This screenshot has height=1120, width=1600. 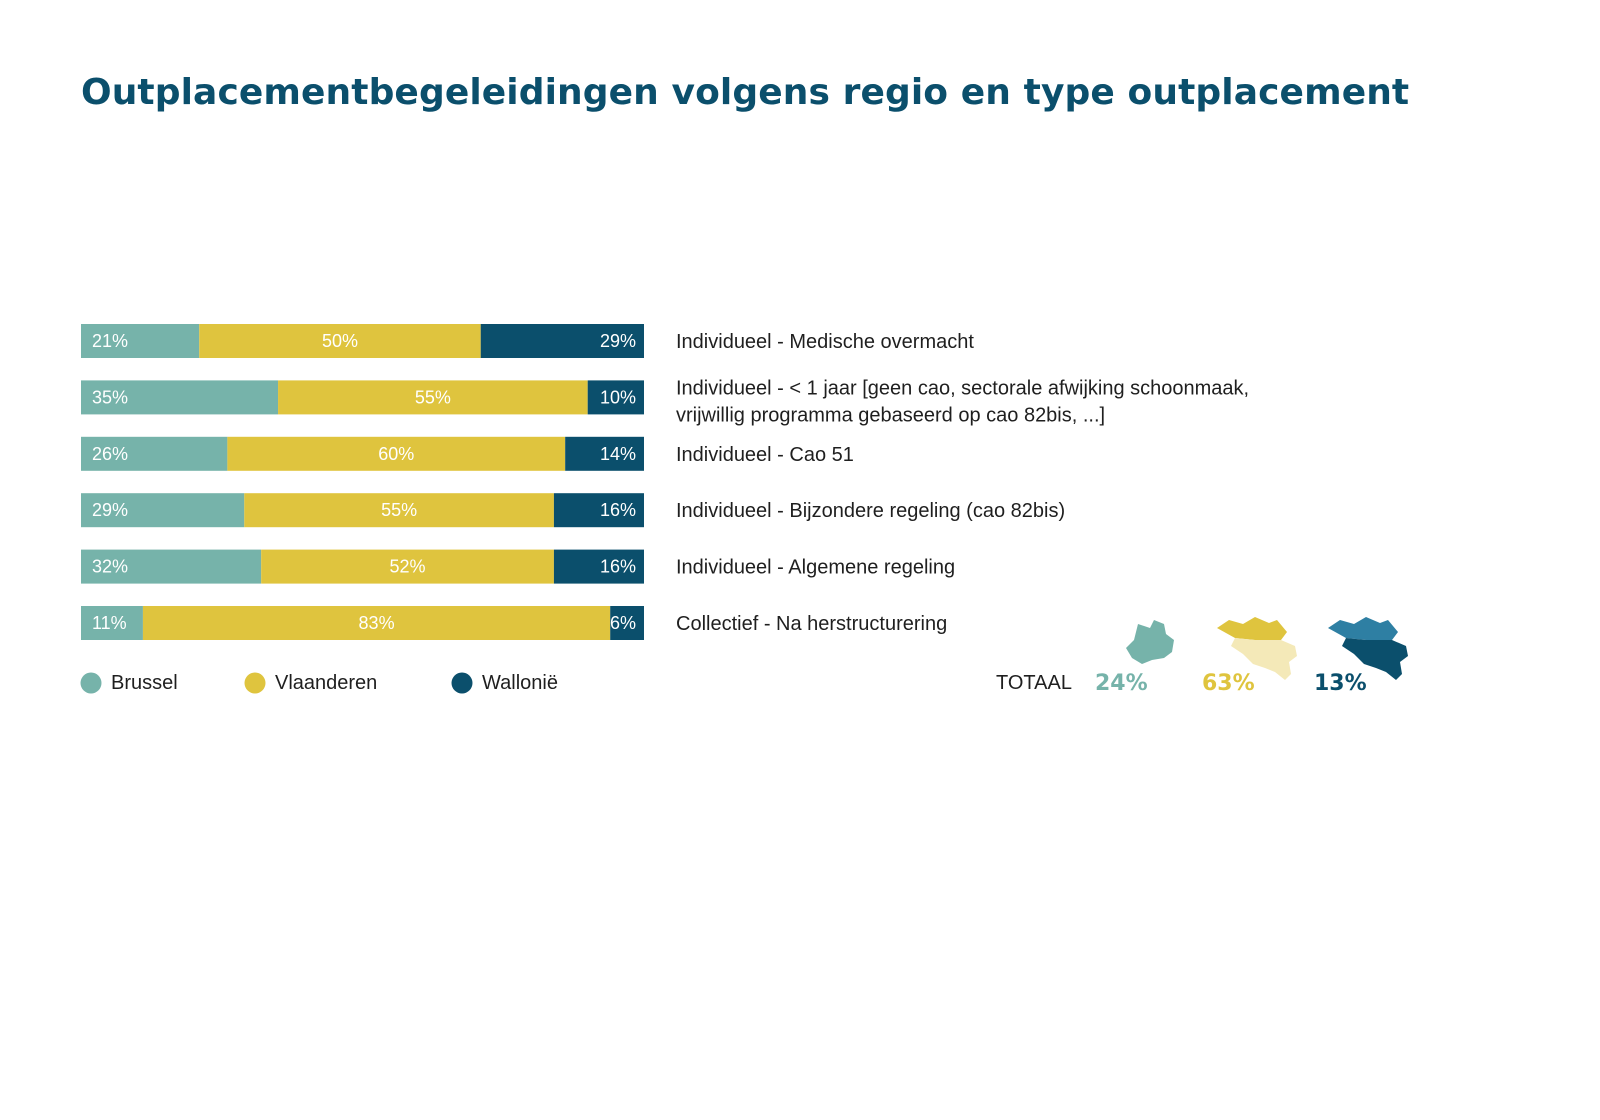 I want to click on legend-item-brussel: Brussel, so click(x=129, y=683).